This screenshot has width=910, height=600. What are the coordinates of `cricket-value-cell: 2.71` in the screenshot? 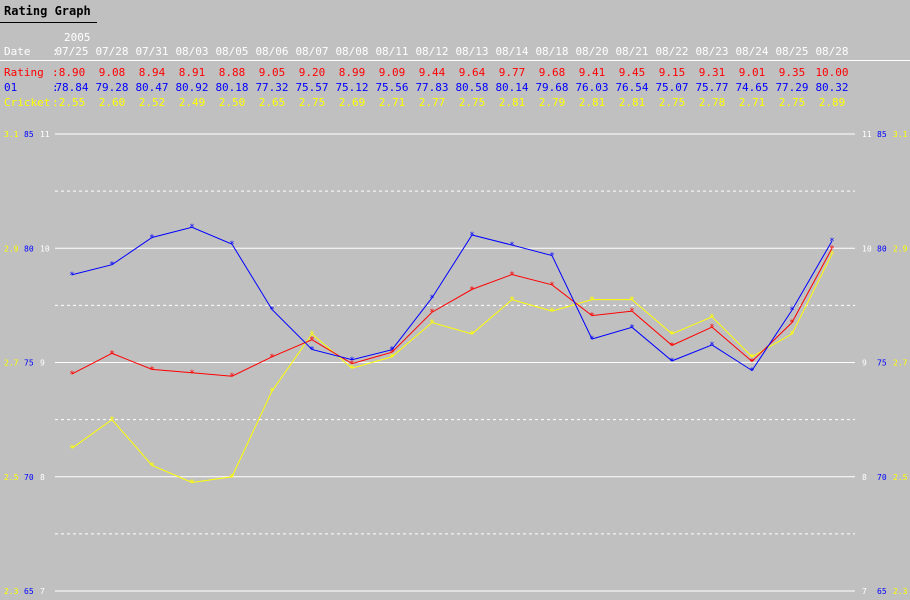 It's located at (752, 102).